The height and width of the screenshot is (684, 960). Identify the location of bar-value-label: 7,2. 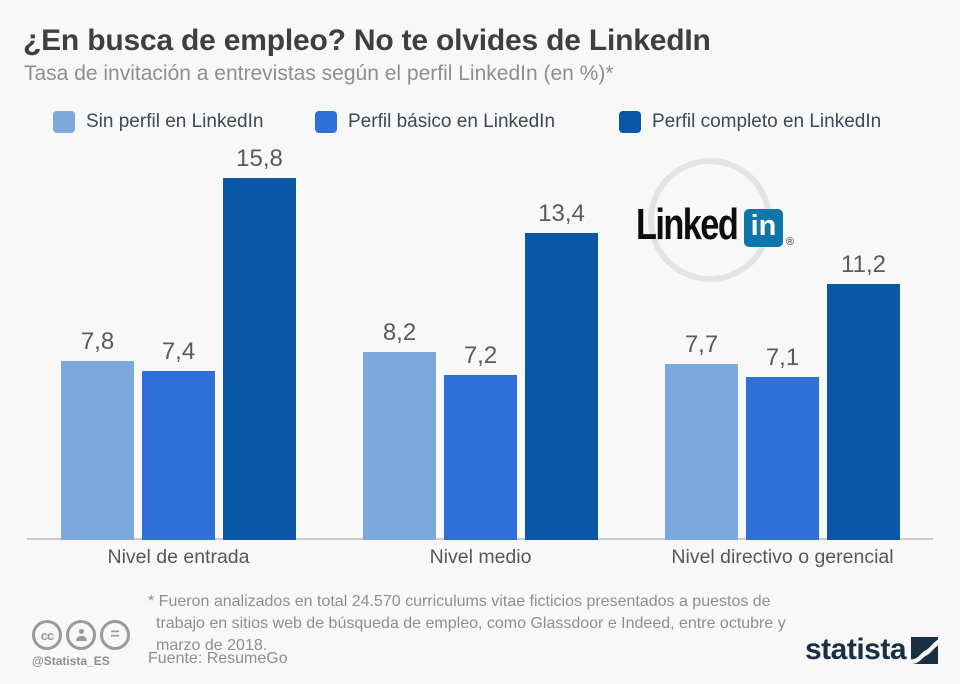
(480, 355).